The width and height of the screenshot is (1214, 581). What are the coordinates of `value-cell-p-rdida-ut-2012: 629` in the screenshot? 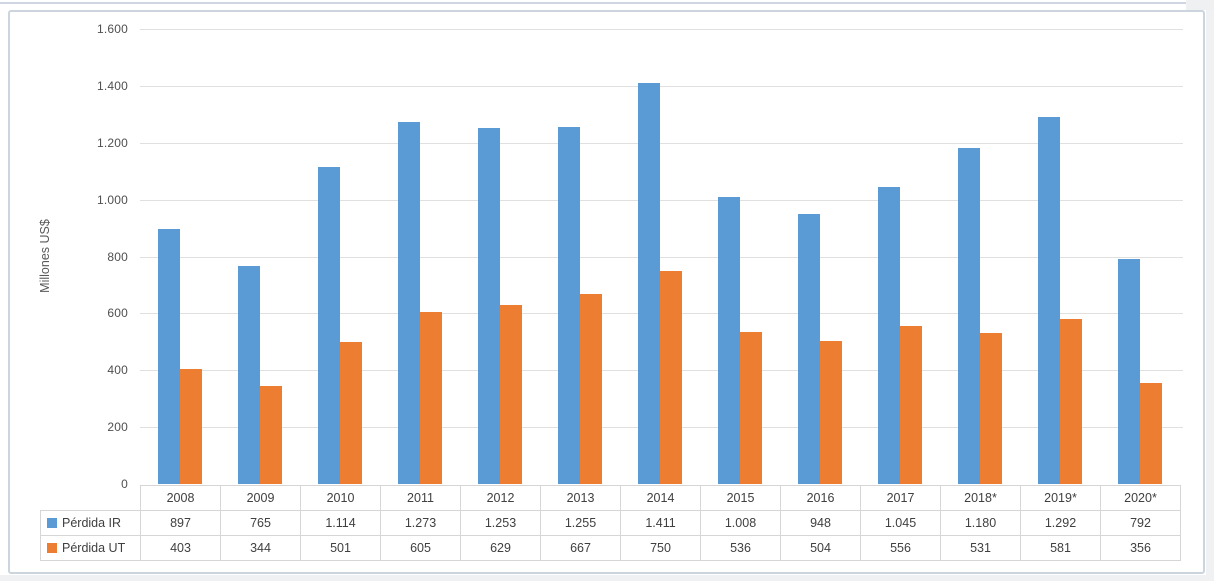 It's located at (500, 548).